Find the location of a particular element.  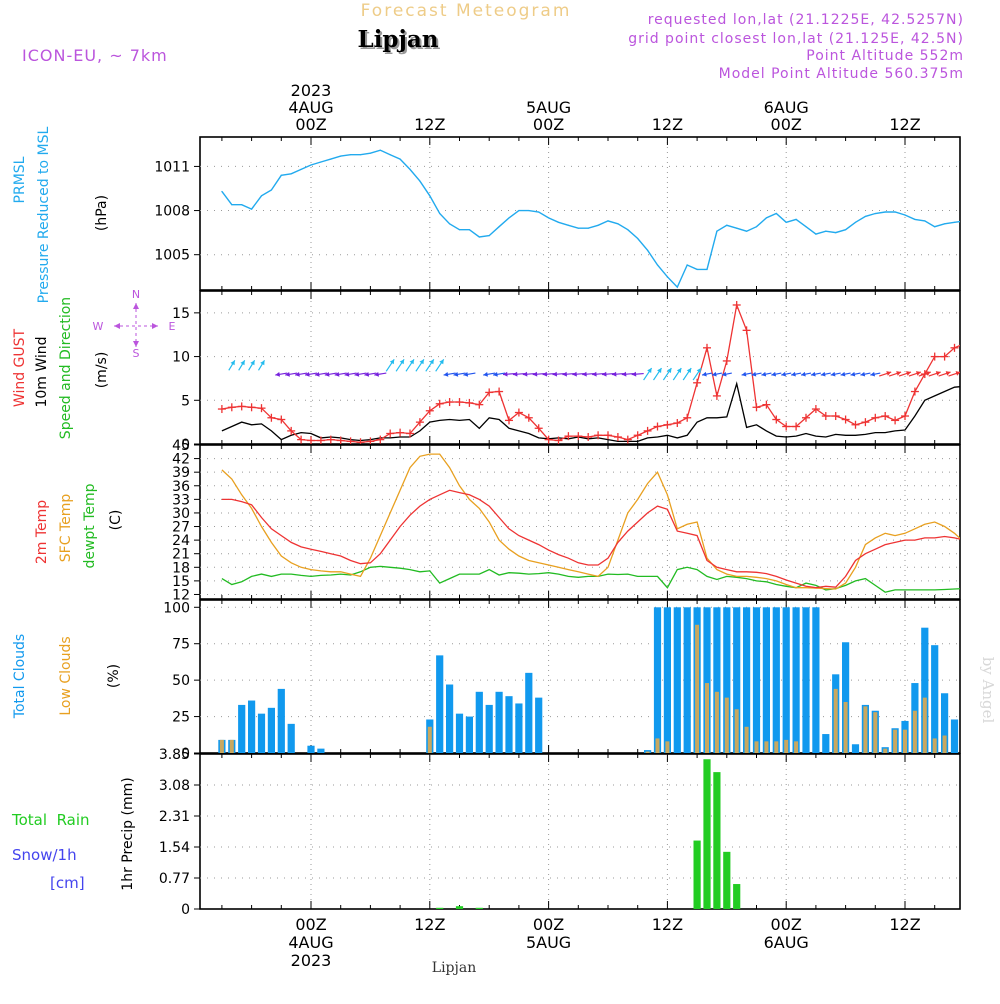

wind-ytick-label: 0 is located at coordinates (185, 445).